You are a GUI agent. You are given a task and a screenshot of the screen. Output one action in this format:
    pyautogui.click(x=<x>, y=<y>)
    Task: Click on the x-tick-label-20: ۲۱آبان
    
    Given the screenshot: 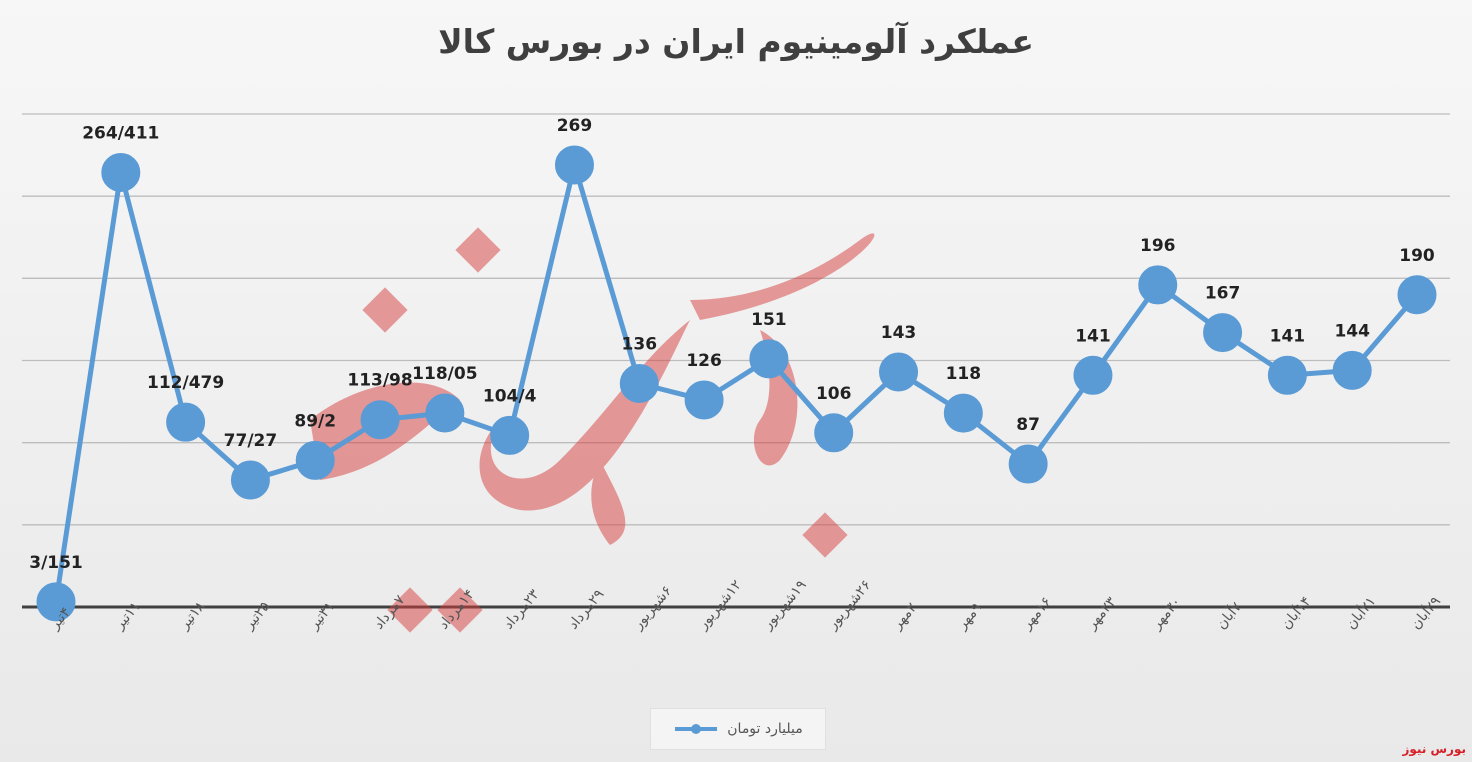 What is the action you would take?
    pyautogui.click(x=1360, y=613)
    